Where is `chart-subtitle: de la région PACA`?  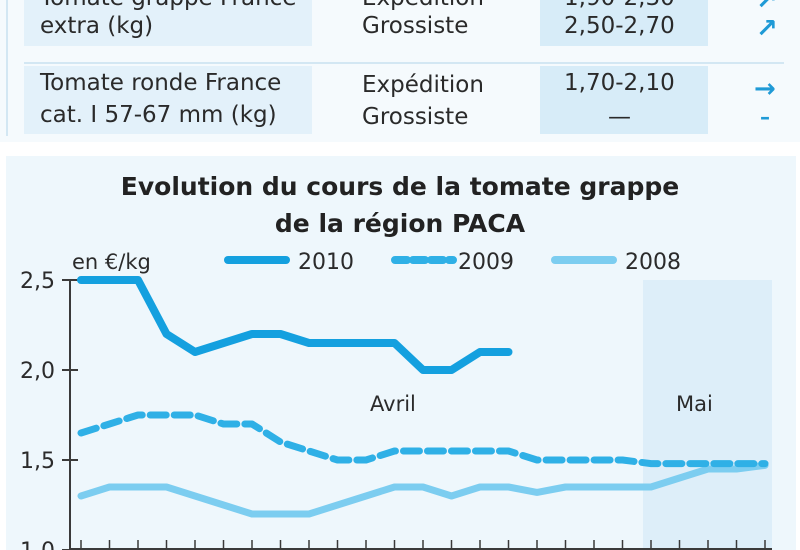
chart-subtitle: de la région PACA is located at coordinates (400, 223).